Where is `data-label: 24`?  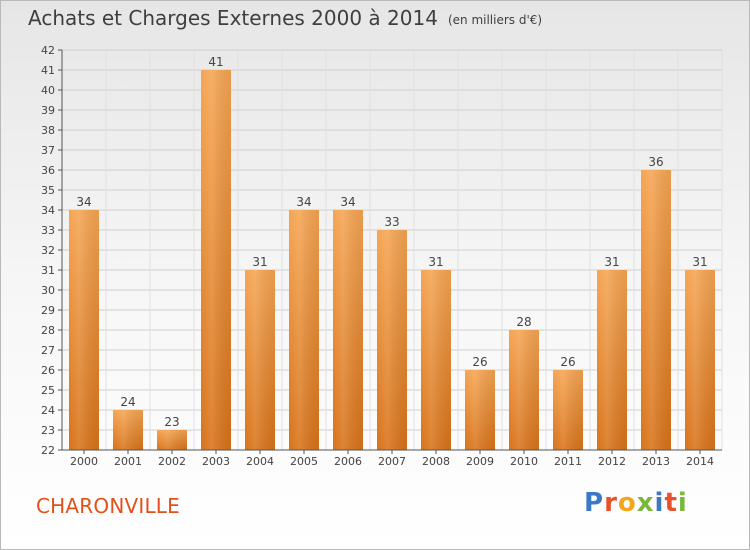 data-label: 24 is located at coordinates (127, 402).